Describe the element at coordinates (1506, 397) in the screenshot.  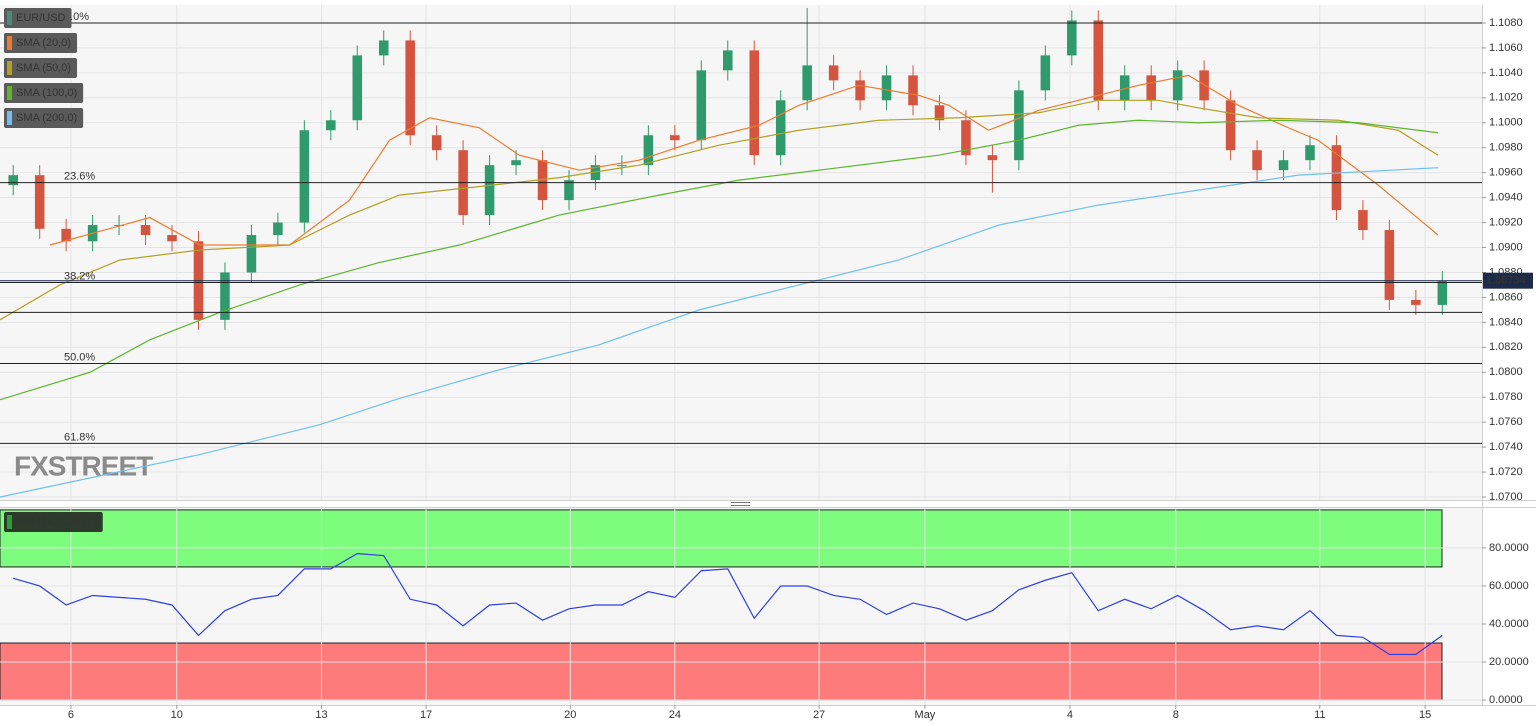
I see `y-tick-label: 1.0780` at that location.